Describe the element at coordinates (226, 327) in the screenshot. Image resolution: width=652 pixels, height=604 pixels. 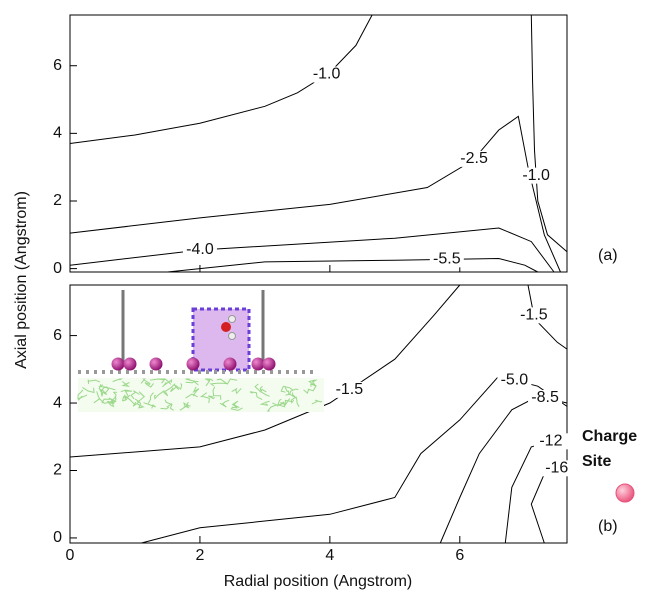
I see `oxygen` at that location.